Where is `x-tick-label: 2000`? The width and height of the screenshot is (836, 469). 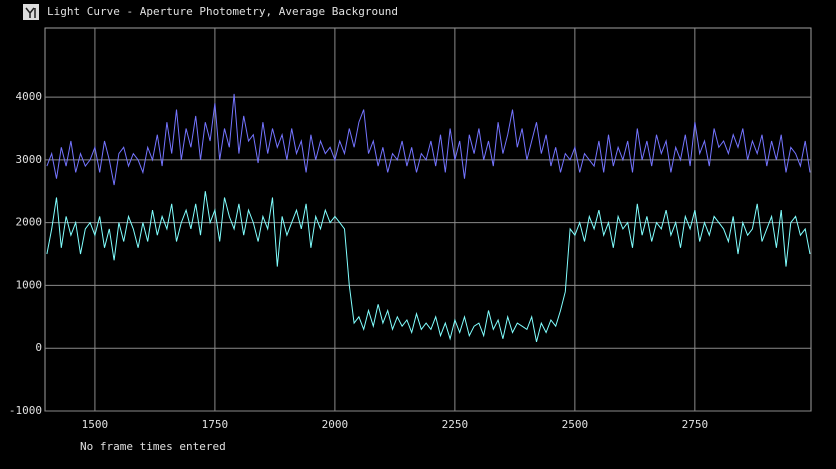
x-tick-label: 2000 is located at coordinates (335, 424).